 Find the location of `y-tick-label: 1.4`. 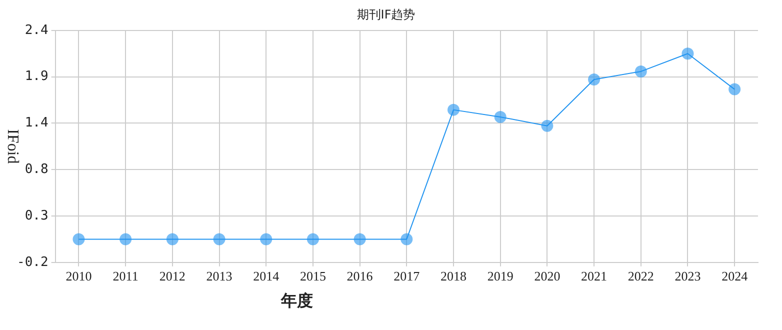

y-tick-label: 1.4 is located at coordinates (36, 123).